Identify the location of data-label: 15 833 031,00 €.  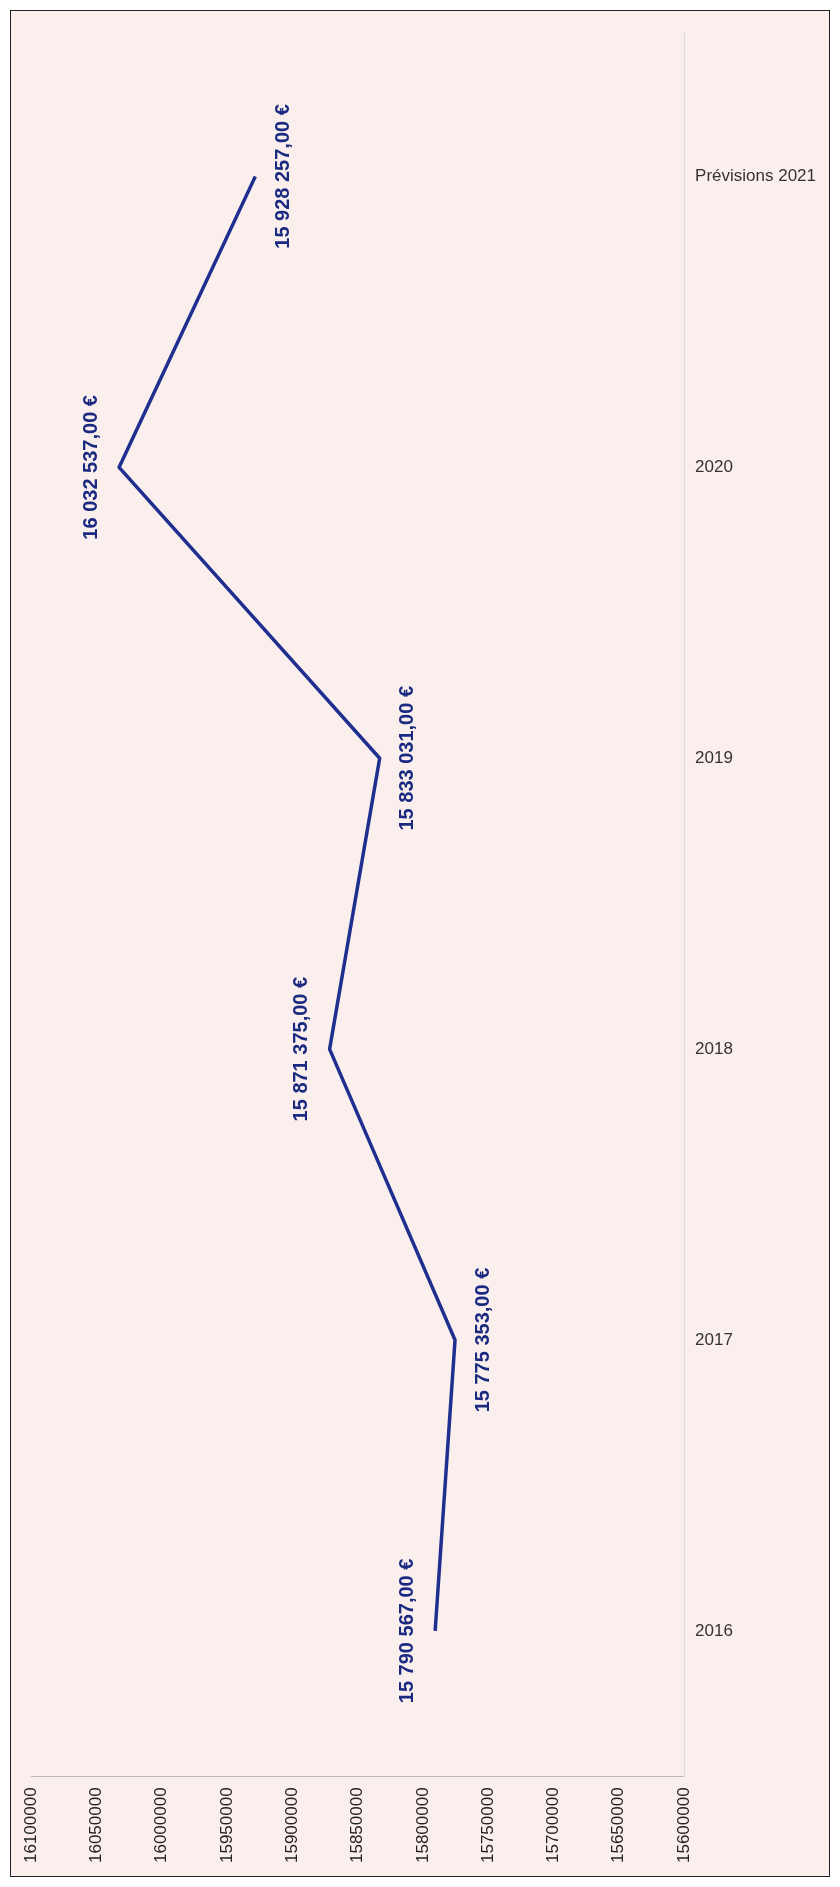
(406, 758).